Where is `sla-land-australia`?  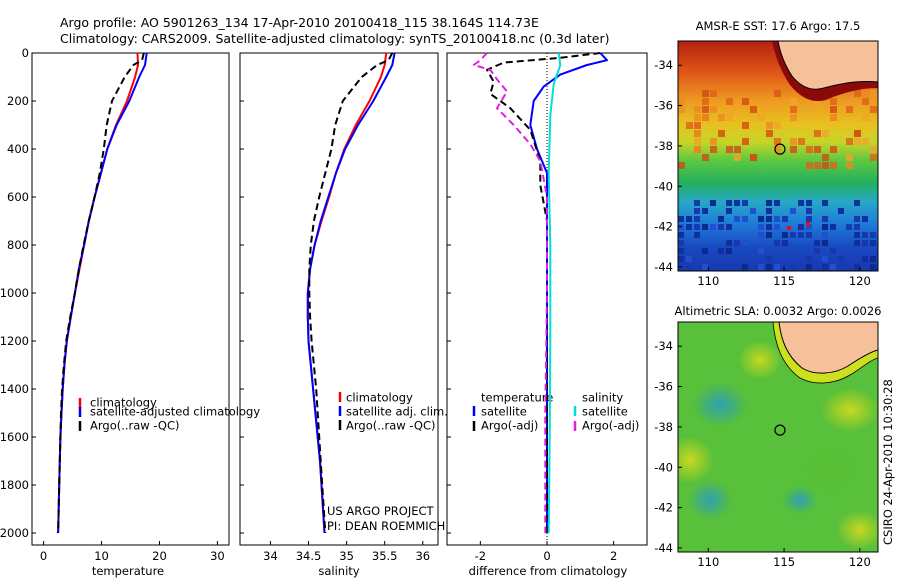
sla-land-australia is located at coordinates (828, 348).